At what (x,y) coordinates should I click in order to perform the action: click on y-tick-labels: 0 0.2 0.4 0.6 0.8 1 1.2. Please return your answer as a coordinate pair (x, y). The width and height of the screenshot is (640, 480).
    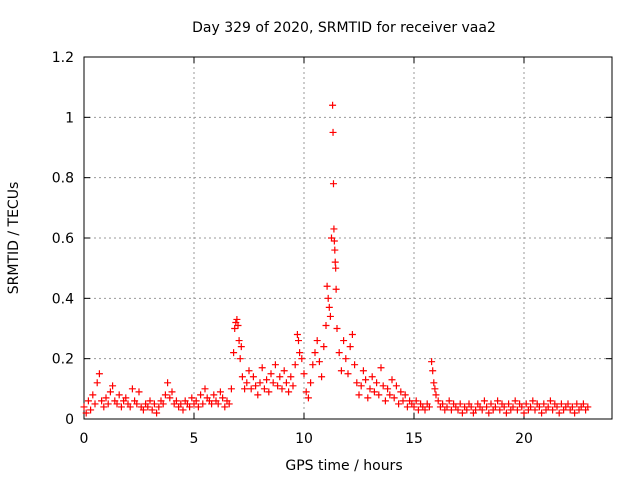
    Looking at the image, I should click on (63, 239).